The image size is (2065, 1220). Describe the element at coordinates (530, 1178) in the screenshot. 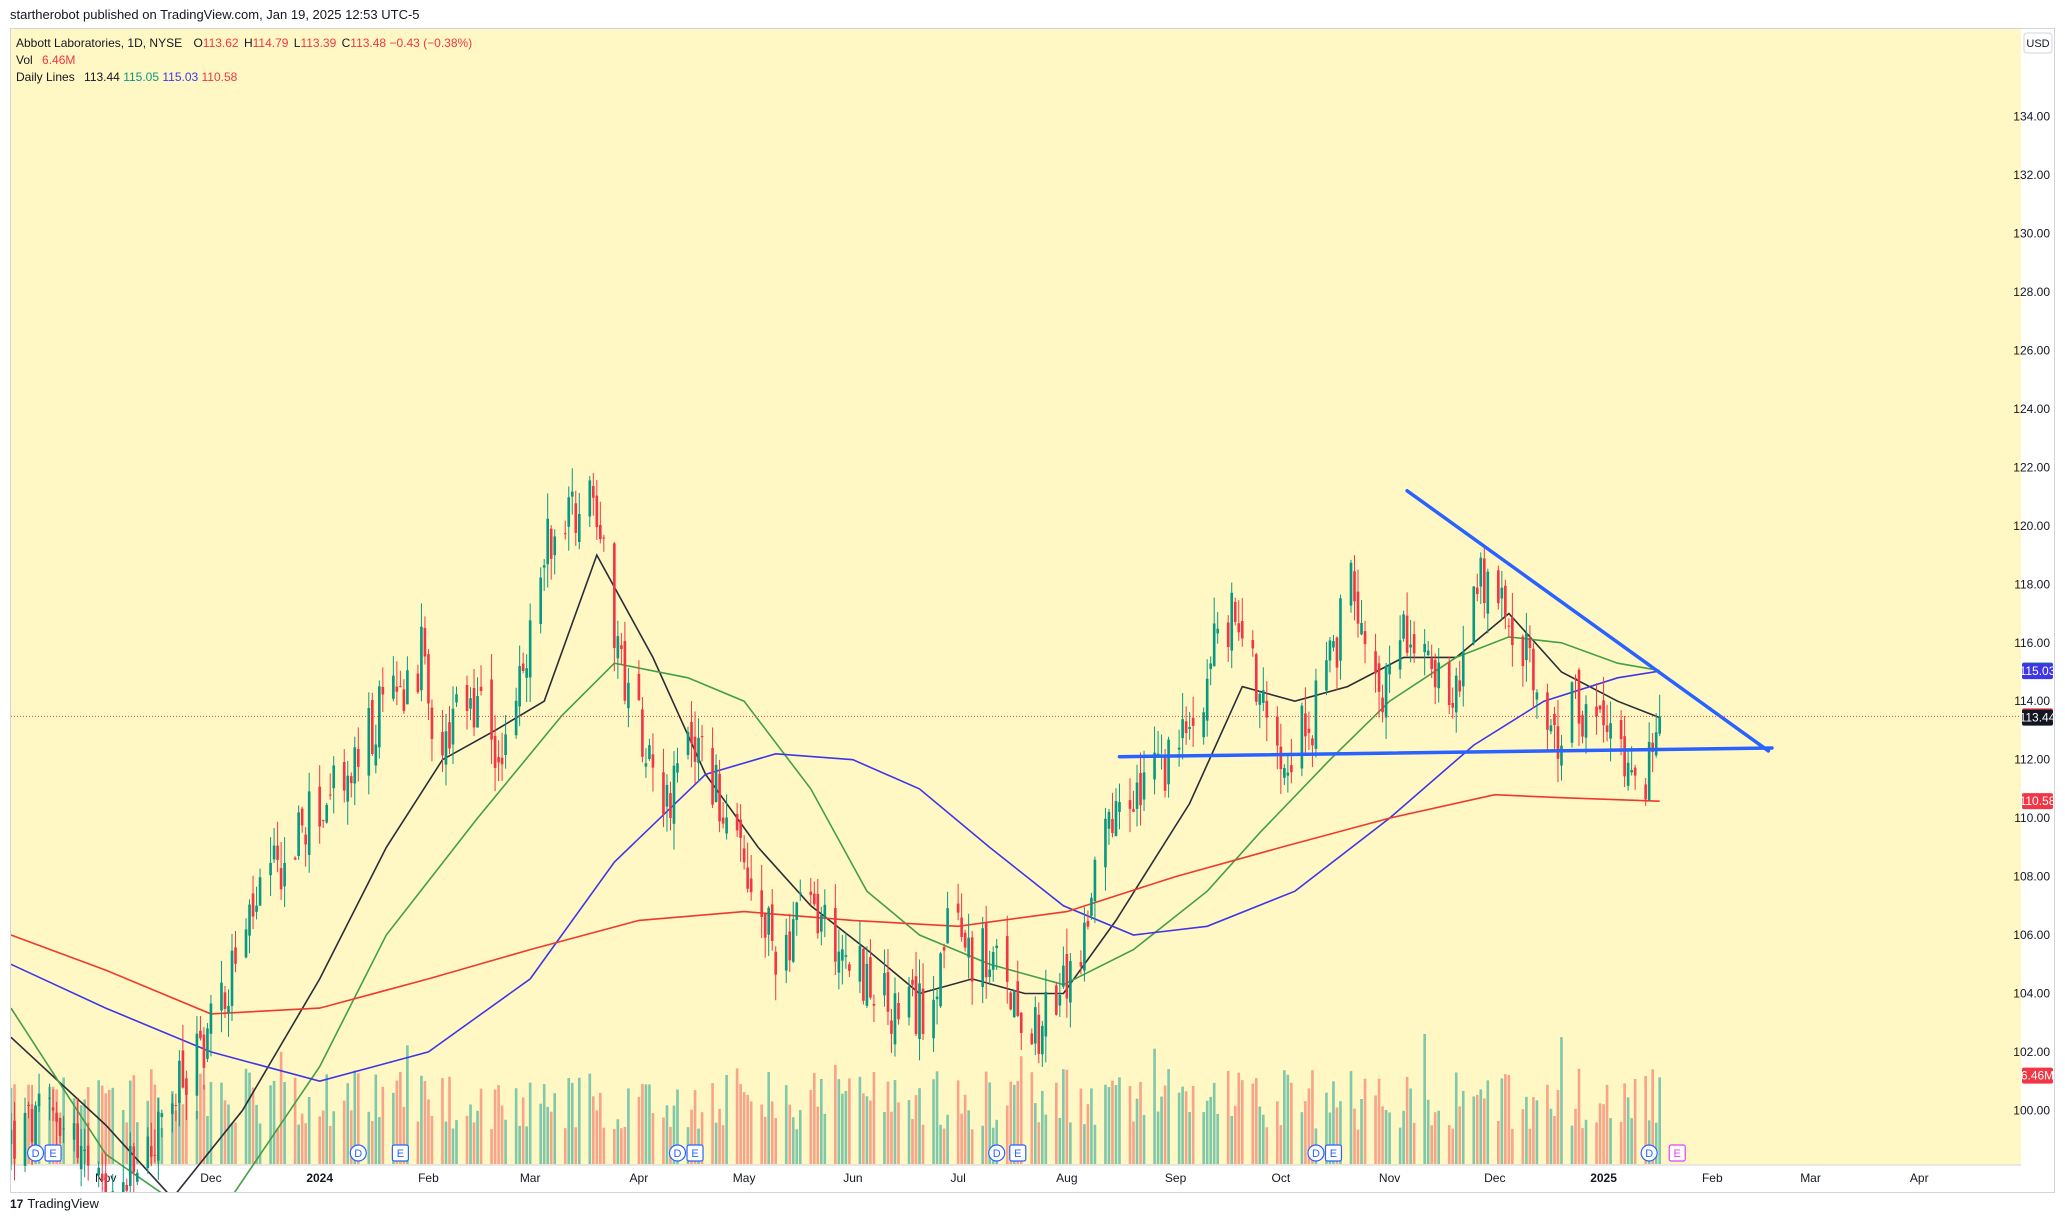

I see `time-tick-label: Mar` at that location.